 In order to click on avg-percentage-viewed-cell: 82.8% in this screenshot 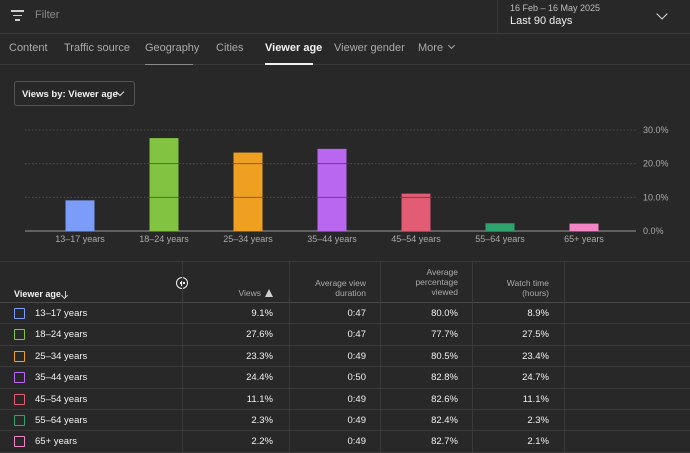, I will do `click(444, 378)`.